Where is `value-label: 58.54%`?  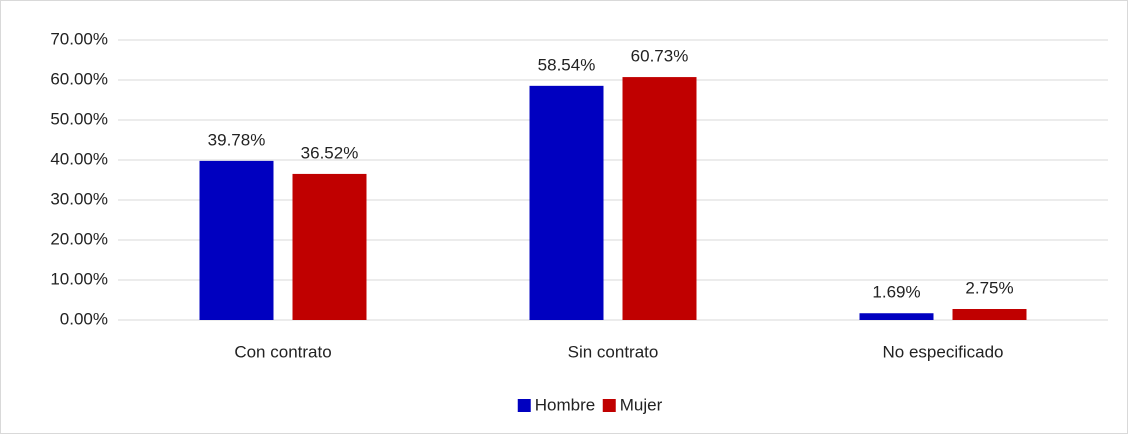
value-label: 58.54% is located at coordinates (567, 64).